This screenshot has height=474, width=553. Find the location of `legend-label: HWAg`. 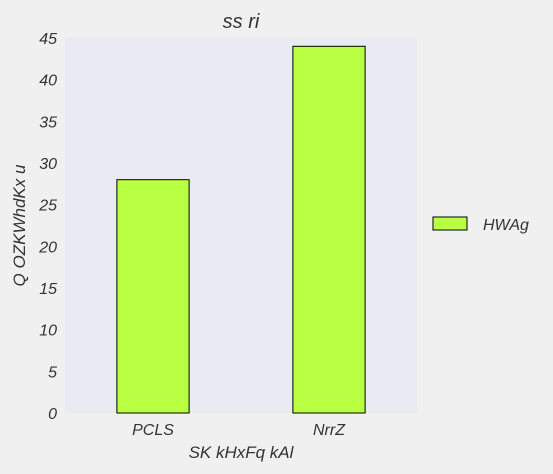

legend-label: HWAg is located at coordinates (506, 225).